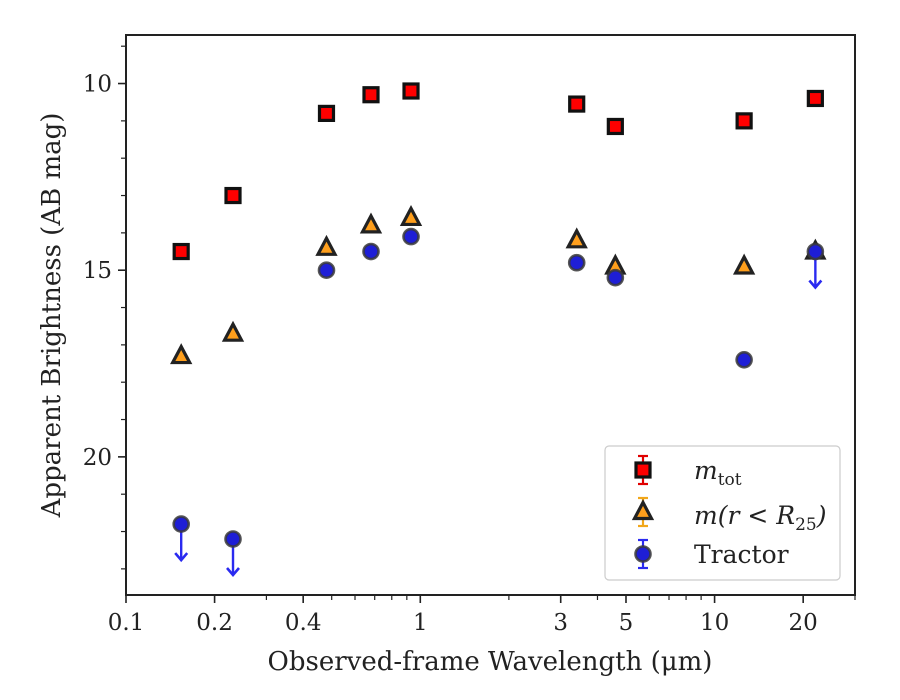  What do you see at coordinates (643, 470) in the screenshot?
I see `legend-marker-mtot` at bounding box center [643, 470].